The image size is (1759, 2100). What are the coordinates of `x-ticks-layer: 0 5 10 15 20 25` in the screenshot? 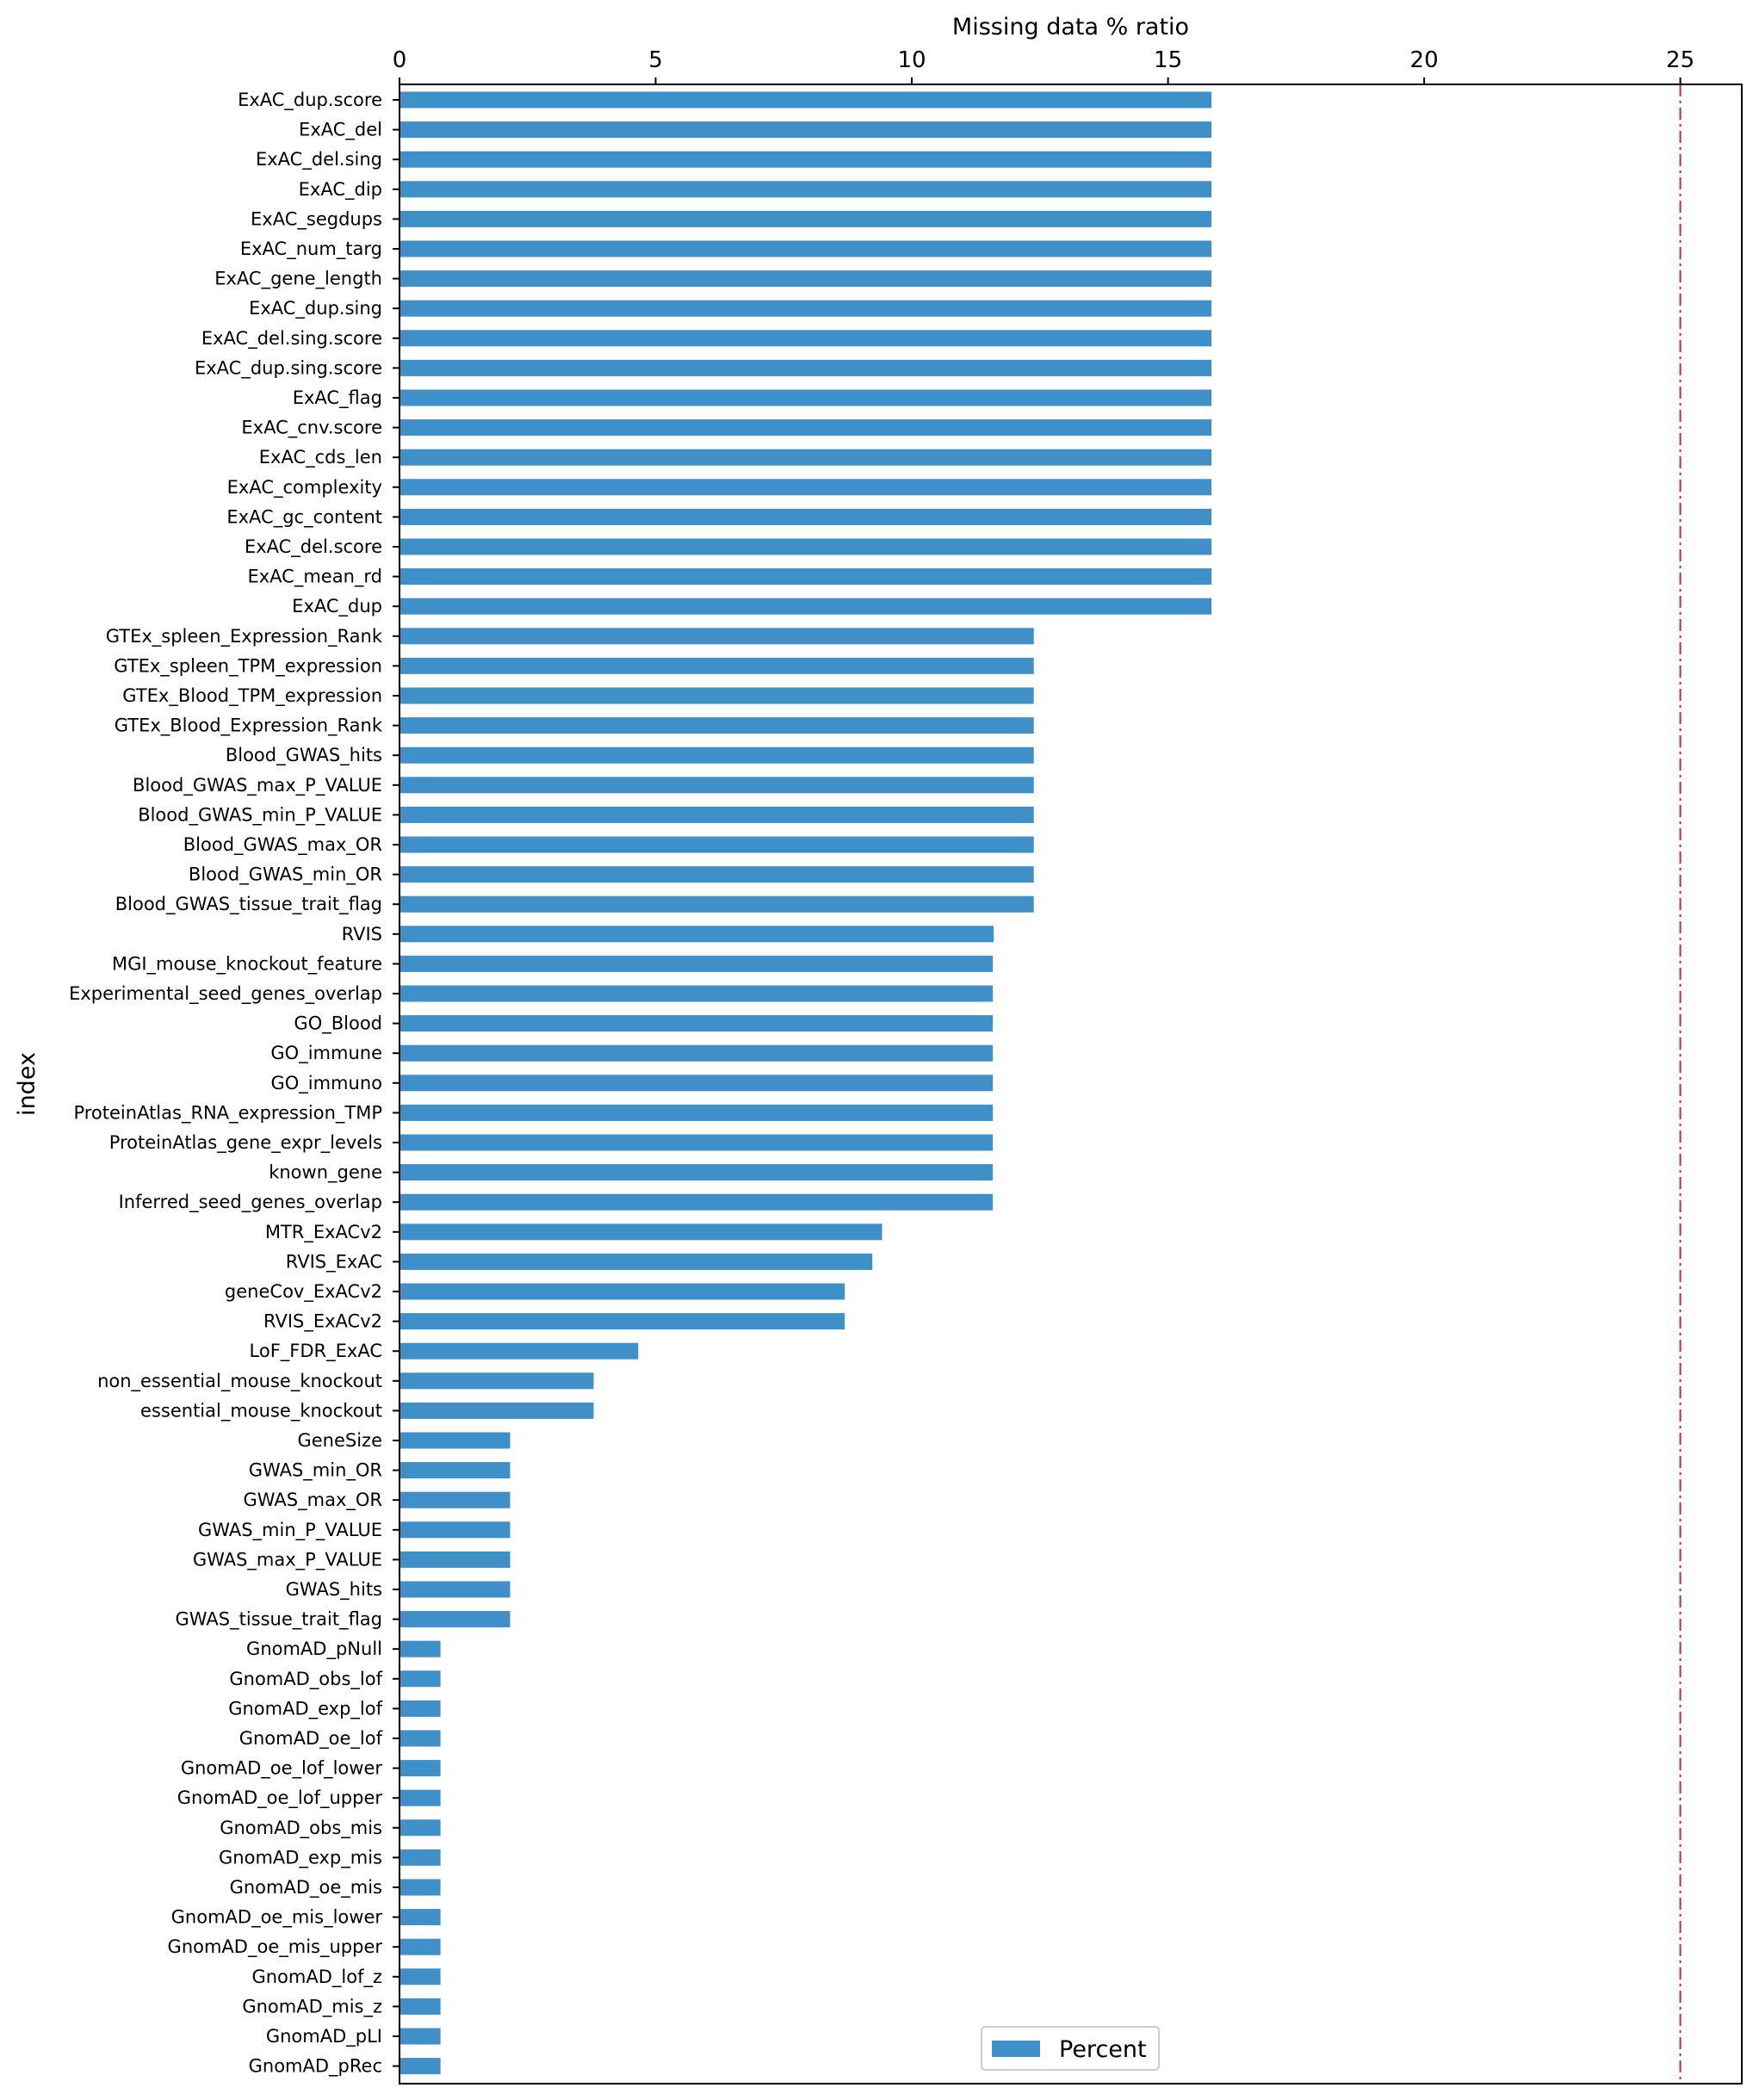 It's located at (1043, 65).